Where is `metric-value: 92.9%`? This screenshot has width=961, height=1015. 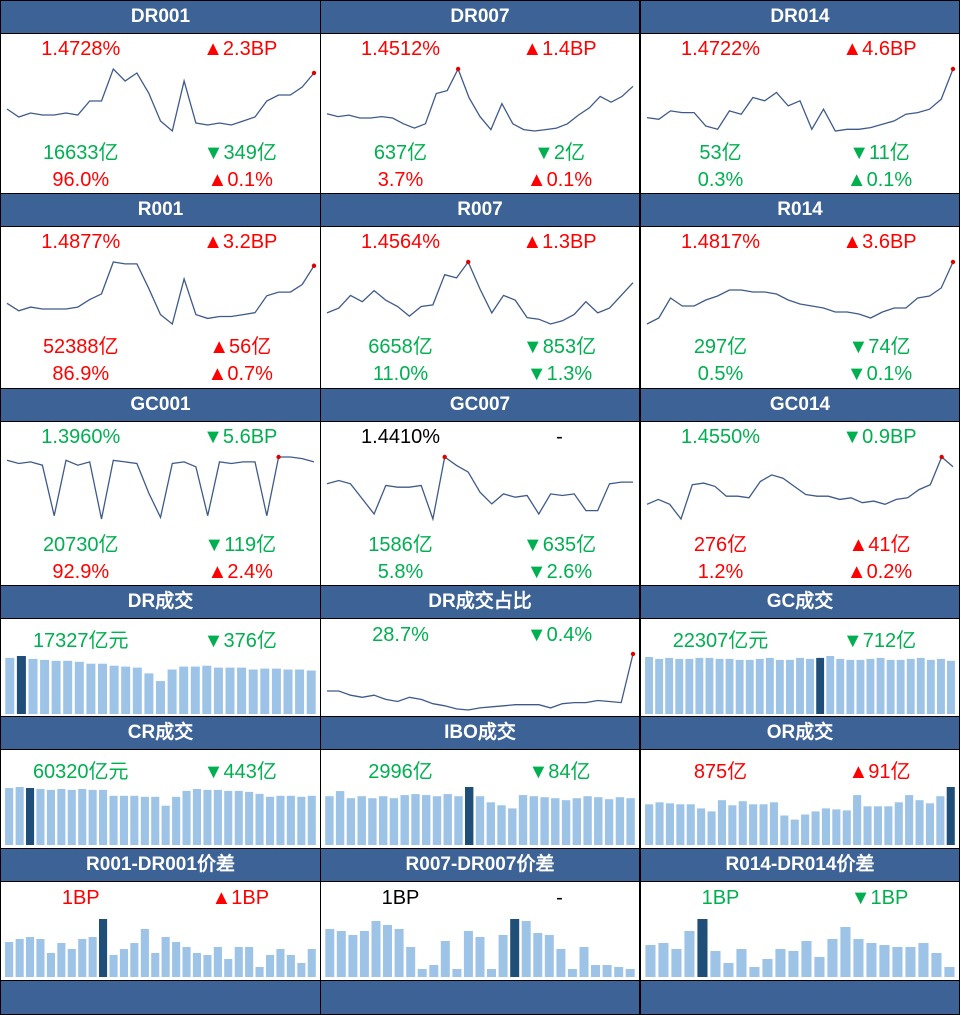 metric-value: 92.9% is located at coordinates (81, 572).